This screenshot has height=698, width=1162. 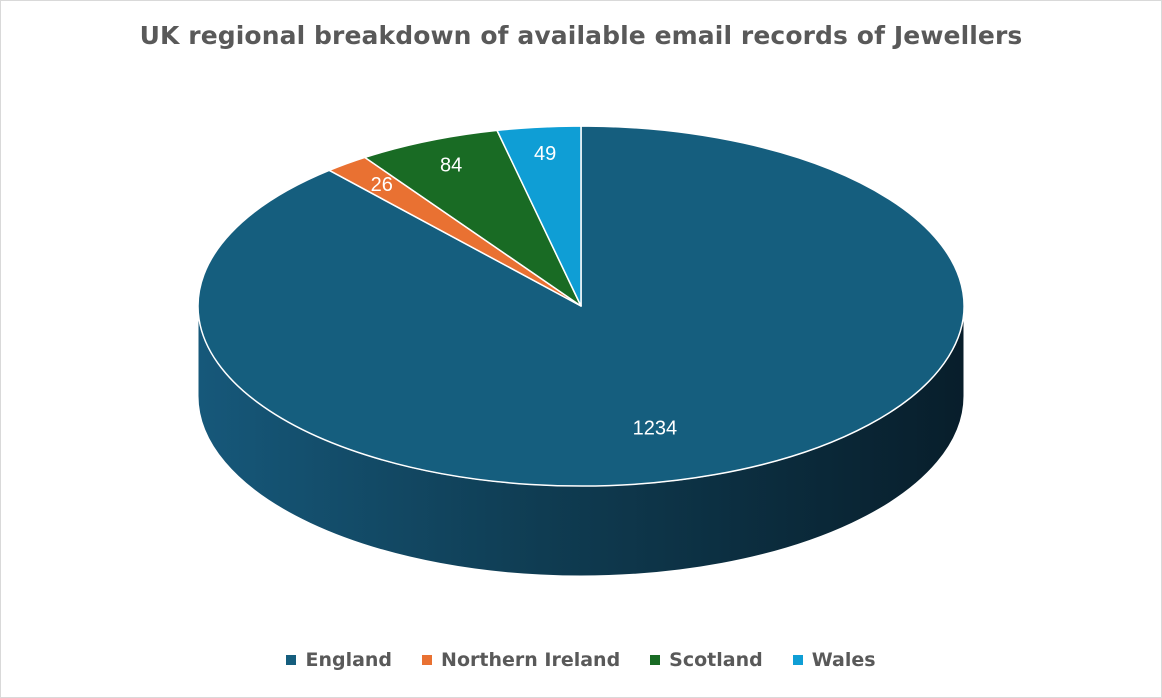 What do you see at coordinates (539, 216) in the screenshot?
I see `pie-slice-wales` at bounding box center [539, 216].